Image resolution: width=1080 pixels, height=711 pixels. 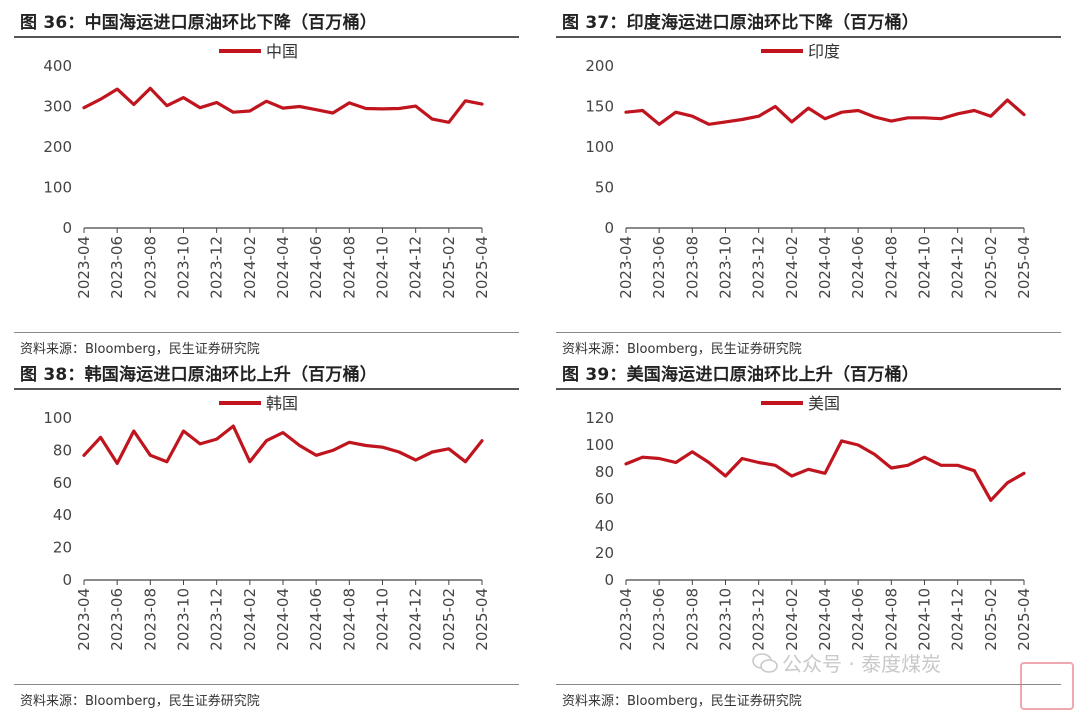 I want to click on legend-label: 中国, so click(x=282, y=51).